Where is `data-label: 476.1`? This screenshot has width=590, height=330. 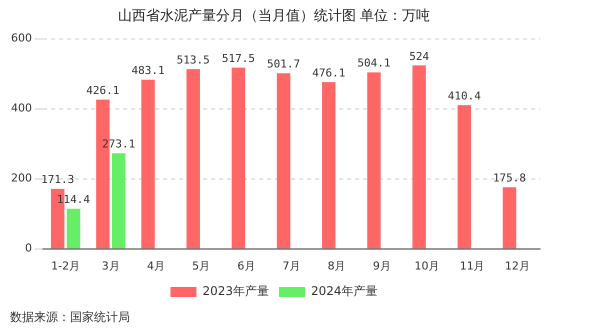 data-label: 476.1 is located at coordinates (329, 73).